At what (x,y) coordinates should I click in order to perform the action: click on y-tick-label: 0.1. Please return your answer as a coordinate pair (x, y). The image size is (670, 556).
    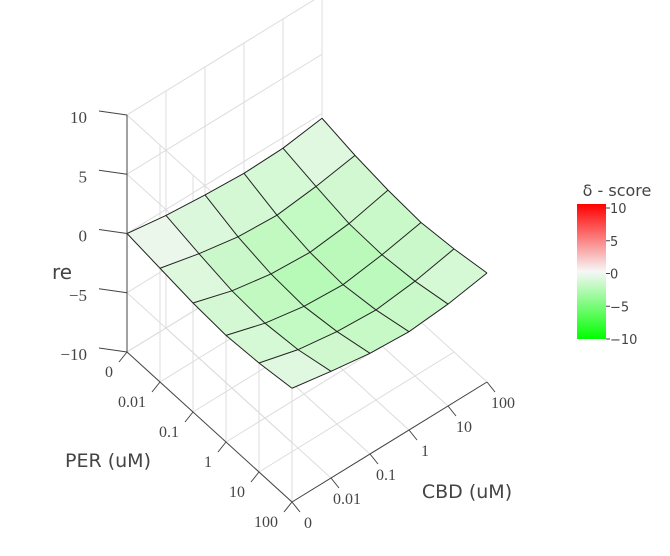
    Looking at the image, I should click on (169, 432).